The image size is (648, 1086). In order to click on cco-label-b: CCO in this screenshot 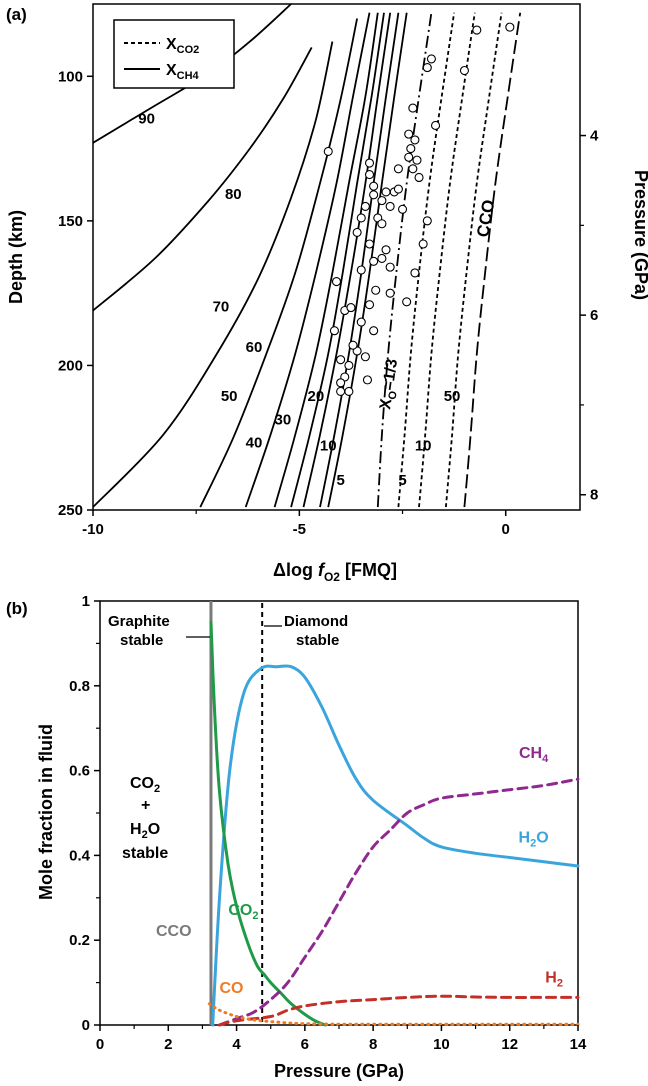, I will do `click(174, 931)`.